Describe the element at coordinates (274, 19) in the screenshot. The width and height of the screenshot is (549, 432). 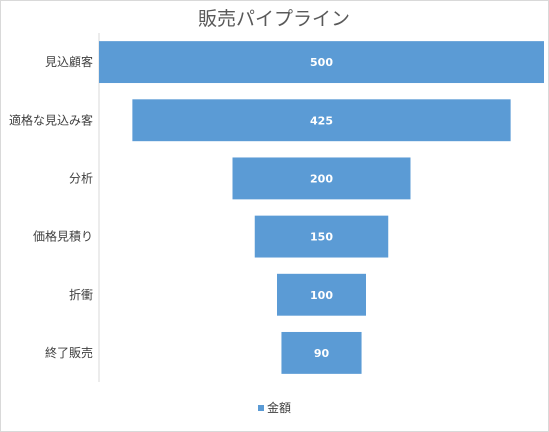
I see `chart-title: 販売パイプライン` at that location.